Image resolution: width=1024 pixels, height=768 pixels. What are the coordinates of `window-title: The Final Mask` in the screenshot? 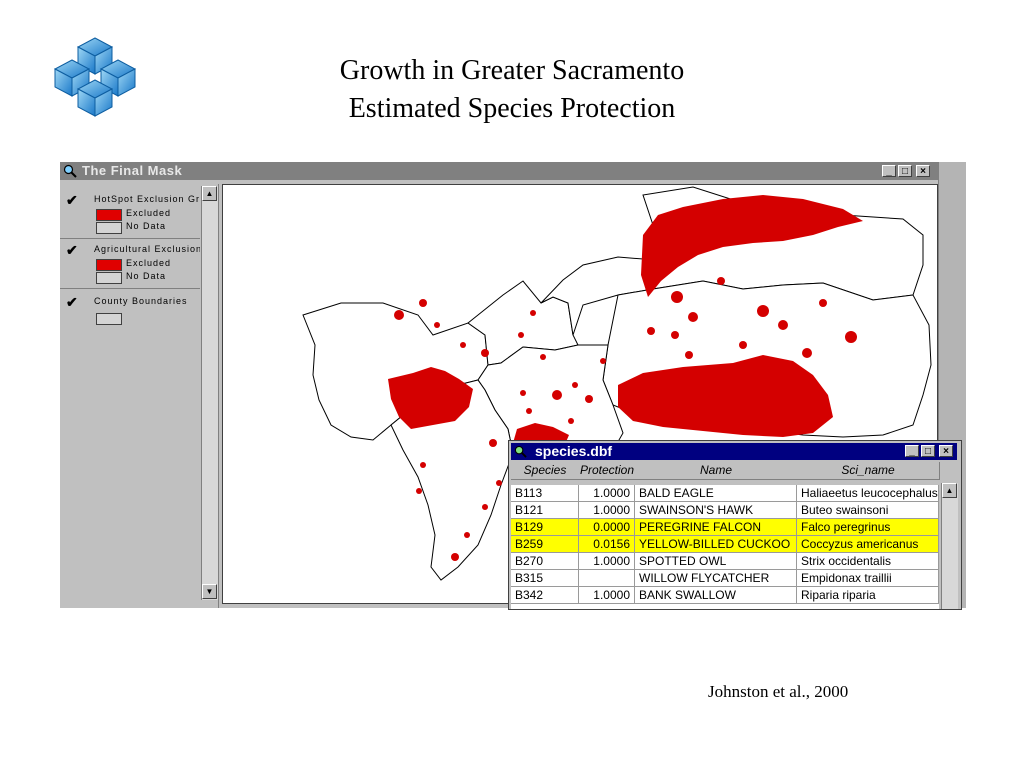 It's located at (132, 170).